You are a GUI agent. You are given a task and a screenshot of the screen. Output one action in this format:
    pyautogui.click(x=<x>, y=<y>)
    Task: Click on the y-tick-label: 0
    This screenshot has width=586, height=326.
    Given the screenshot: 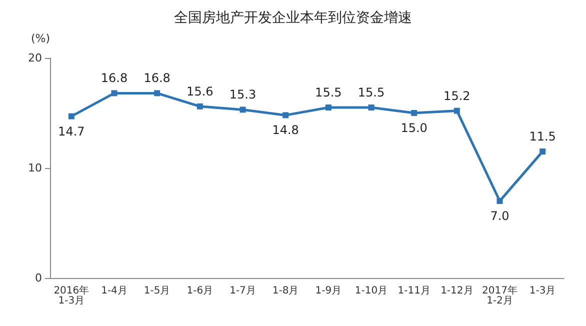 What is the action you would take?
    pyautogui.click(x=38, y=278)
    